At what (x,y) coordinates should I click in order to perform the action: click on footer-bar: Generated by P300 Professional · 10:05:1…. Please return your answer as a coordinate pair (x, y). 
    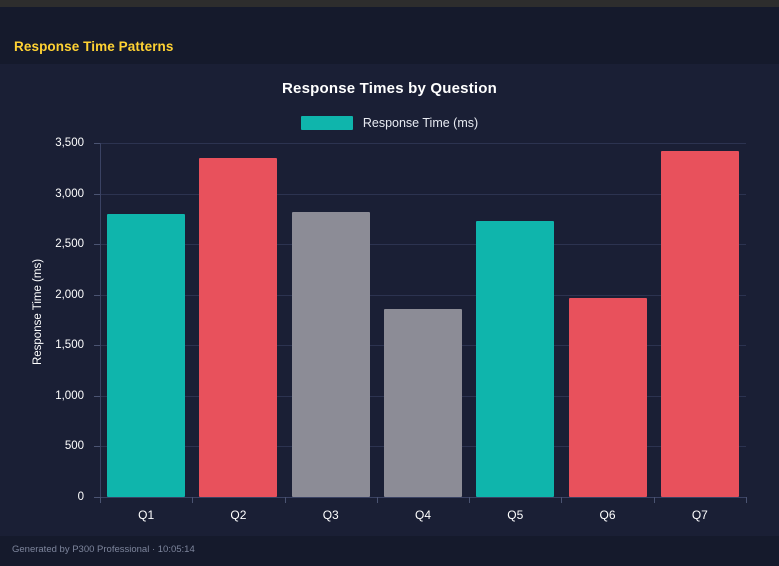
    Looking at the image, I should click on (389, 551).